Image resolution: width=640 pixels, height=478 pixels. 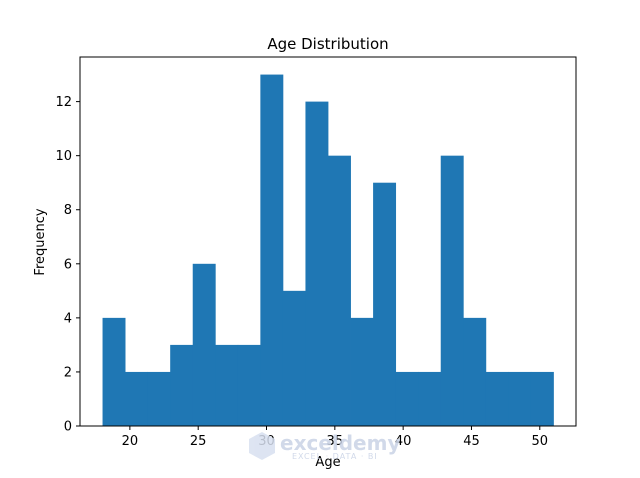 What do you see at coordinates (327, 462) in the screenshot?
I see `x-axis-label: Age` at bounding box center [327, 462].